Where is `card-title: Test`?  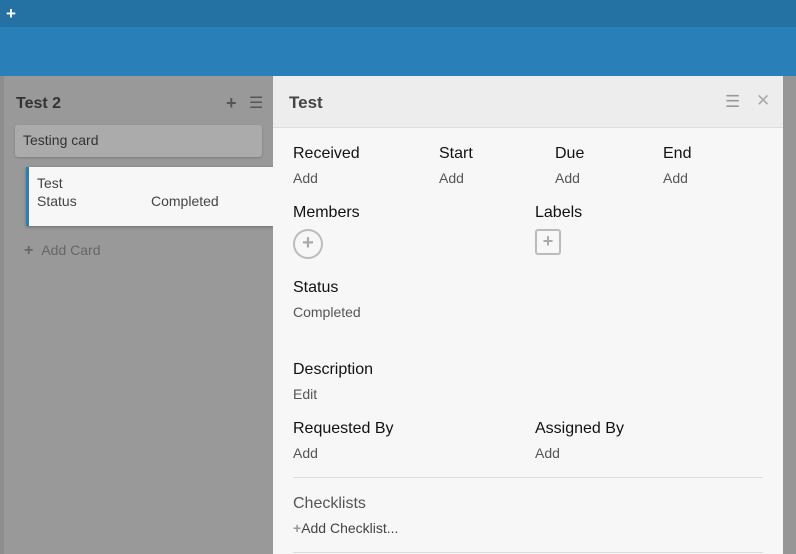 card-title: Test is located at coordinates (50, 183).